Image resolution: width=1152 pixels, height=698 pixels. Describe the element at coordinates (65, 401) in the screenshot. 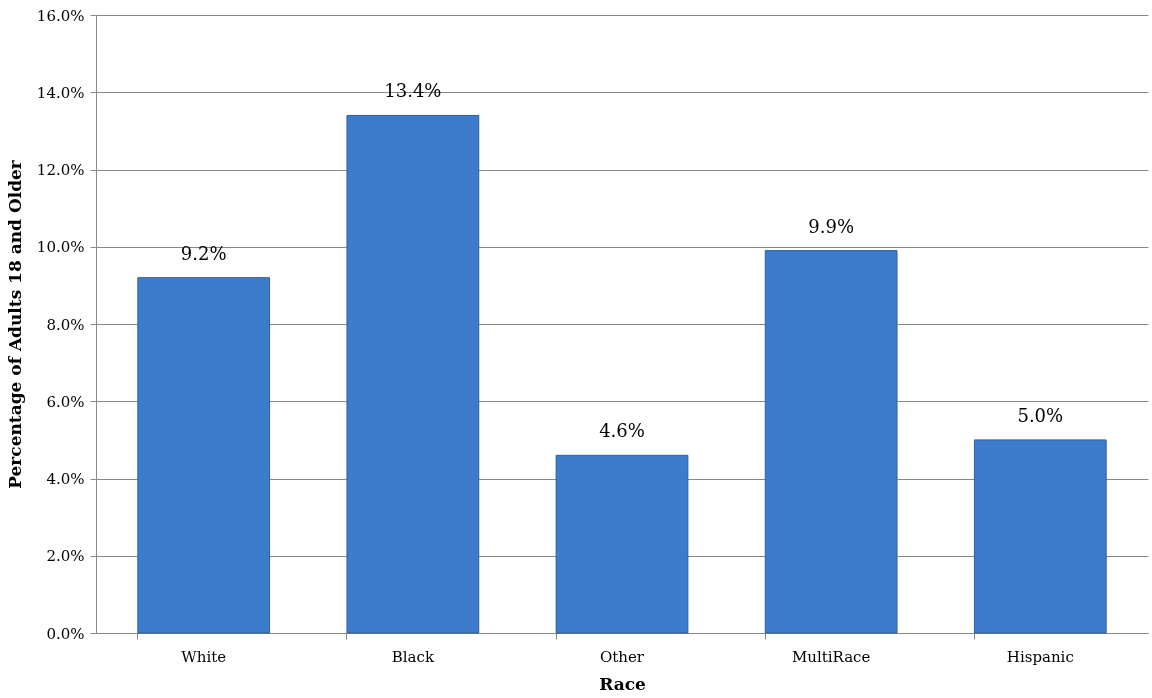

I see `y-tick-label: 6.0%` at that location.